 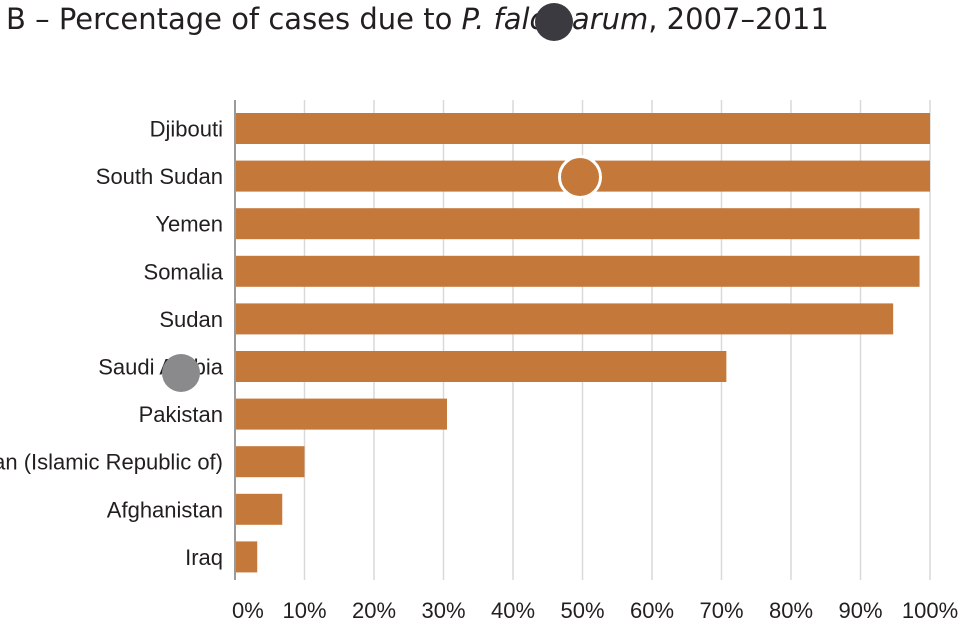 I want to click on x-tick-label: 80%, so click(x=791, y=610).